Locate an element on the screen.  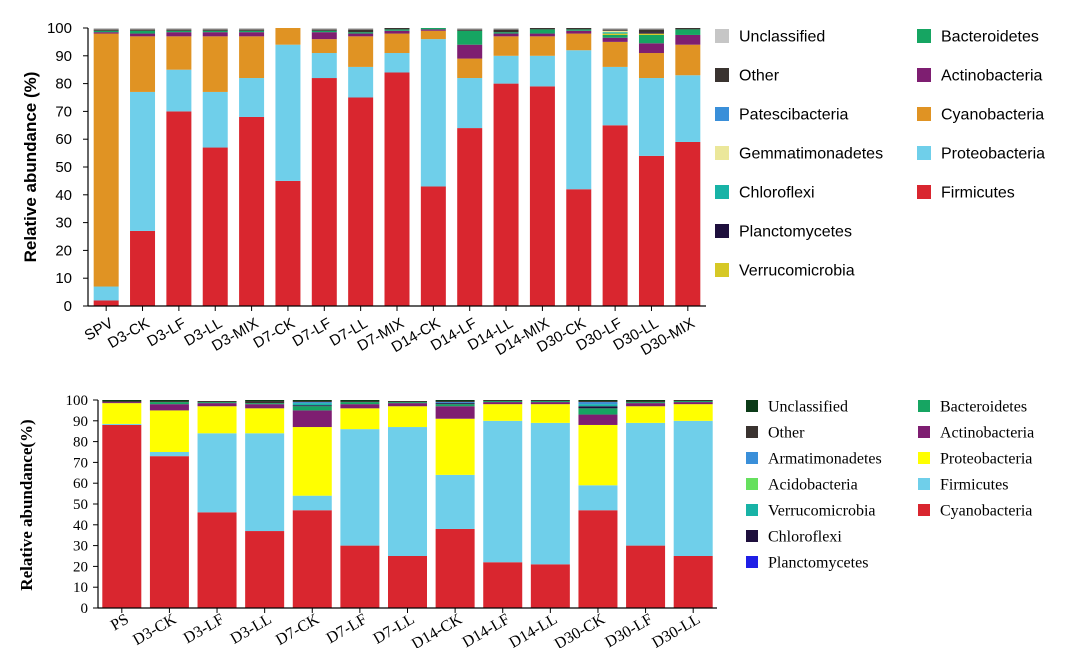
y-tick-label: 70 is located at coordinates (80, 463).